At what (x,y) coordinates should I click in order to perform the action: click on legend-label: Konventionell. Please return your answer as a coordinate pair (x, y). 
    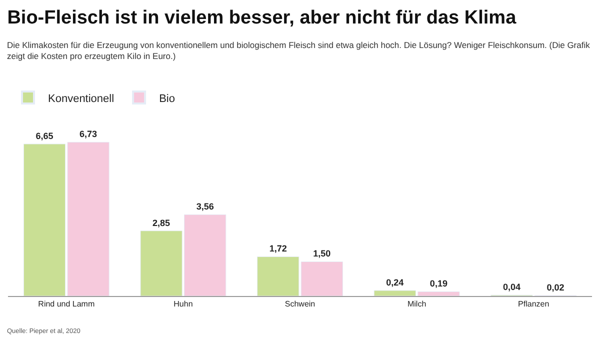
    Looking at the image, I should click on (81, 98).